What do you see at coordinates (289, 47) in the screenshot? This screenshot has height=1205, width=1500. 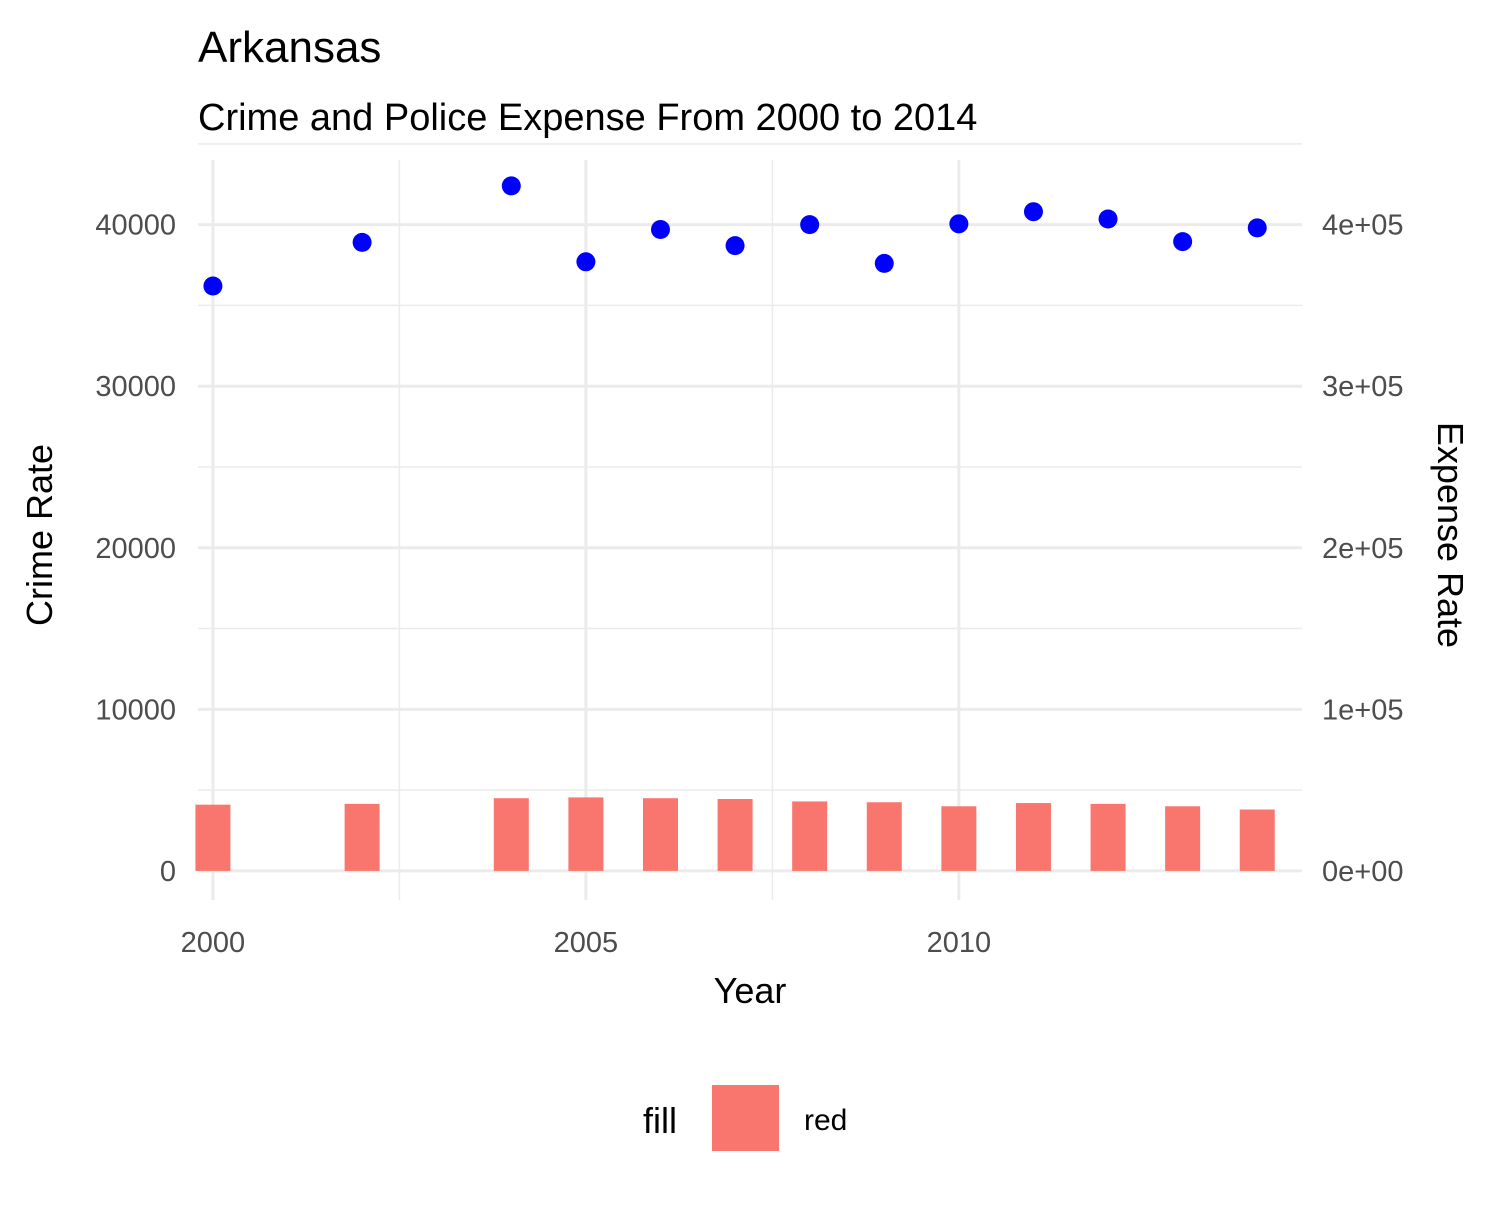 I see `chart-title: Arkansas` at bounding box center [289, 47].